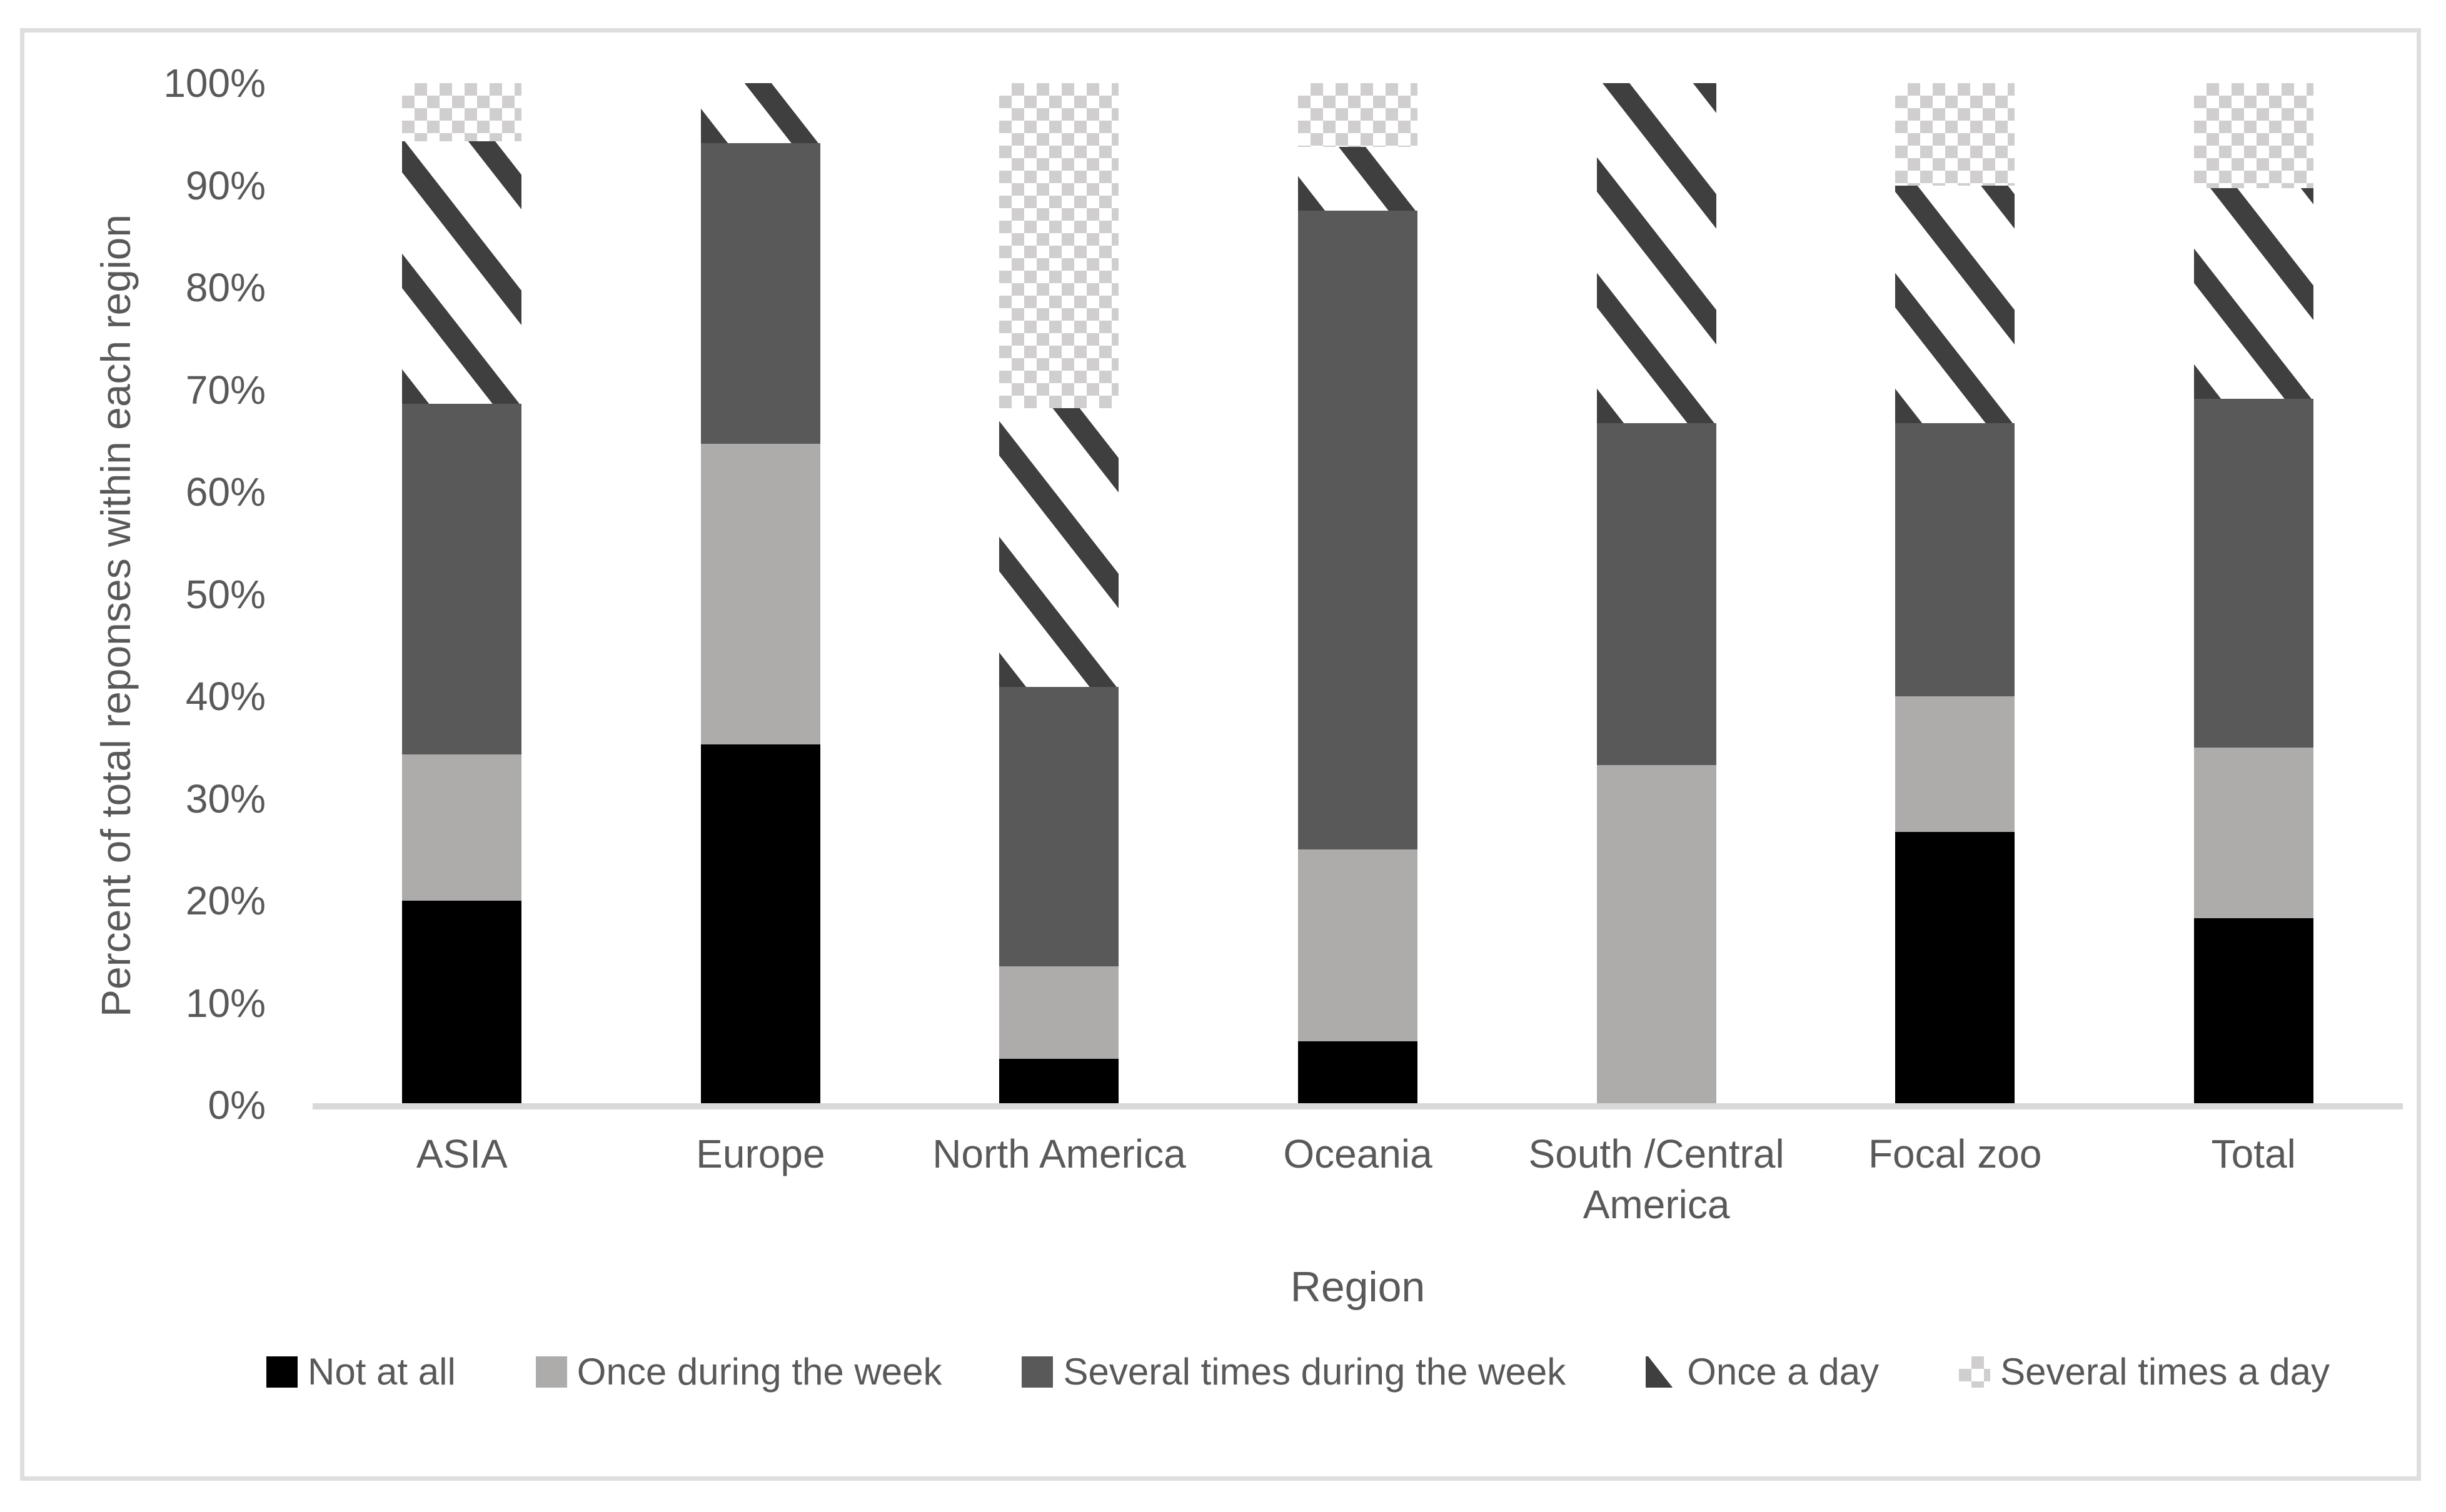 The width and height of the screenshot is (2446, 1512). I want to click on legend-label: Not at all, so click(382, 1372).